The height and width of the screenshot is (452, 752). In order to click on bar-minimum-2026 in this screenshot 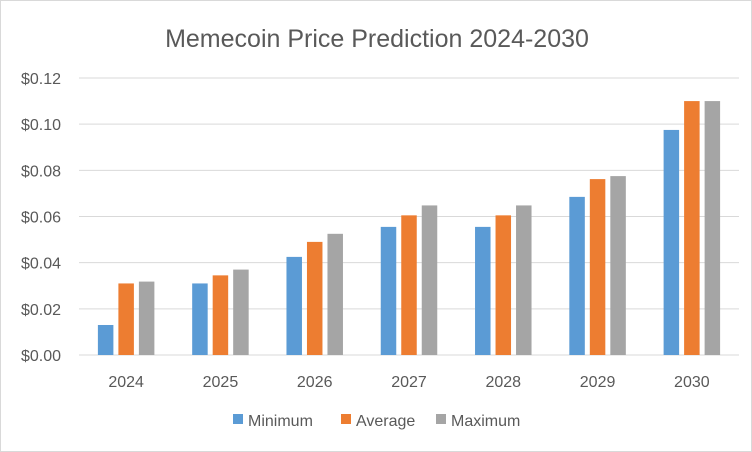, I will do `click(294, 305)`.